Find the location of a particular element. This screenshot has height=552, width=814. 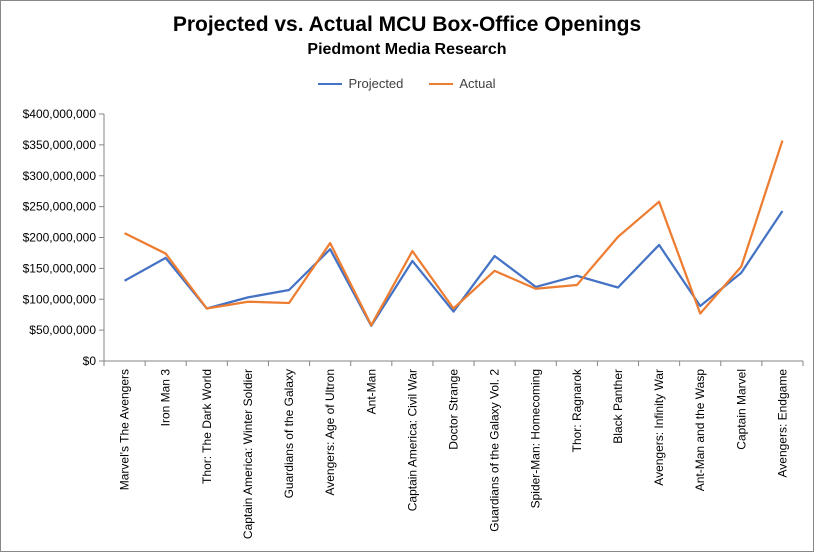

x-tick-label: Guardians of the Galaxy is located at coordinates (289, 433).